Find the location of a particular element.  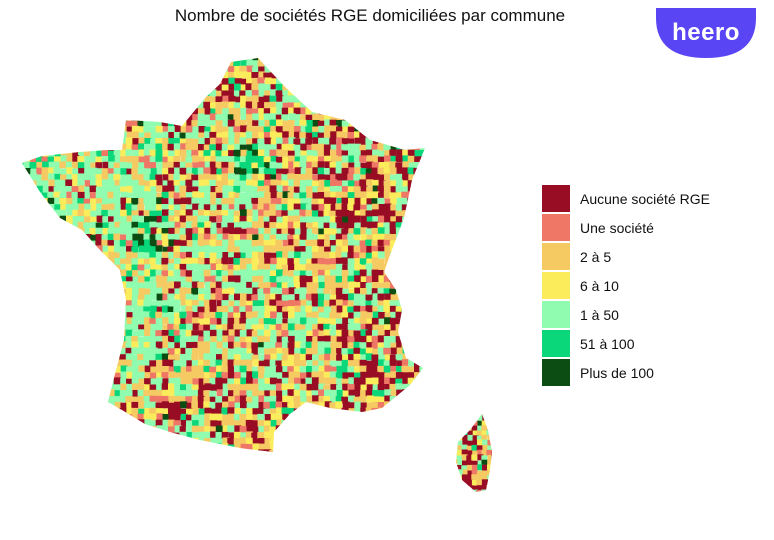

legend-label: Aucune société RGE is located at coordinates (645, 198).